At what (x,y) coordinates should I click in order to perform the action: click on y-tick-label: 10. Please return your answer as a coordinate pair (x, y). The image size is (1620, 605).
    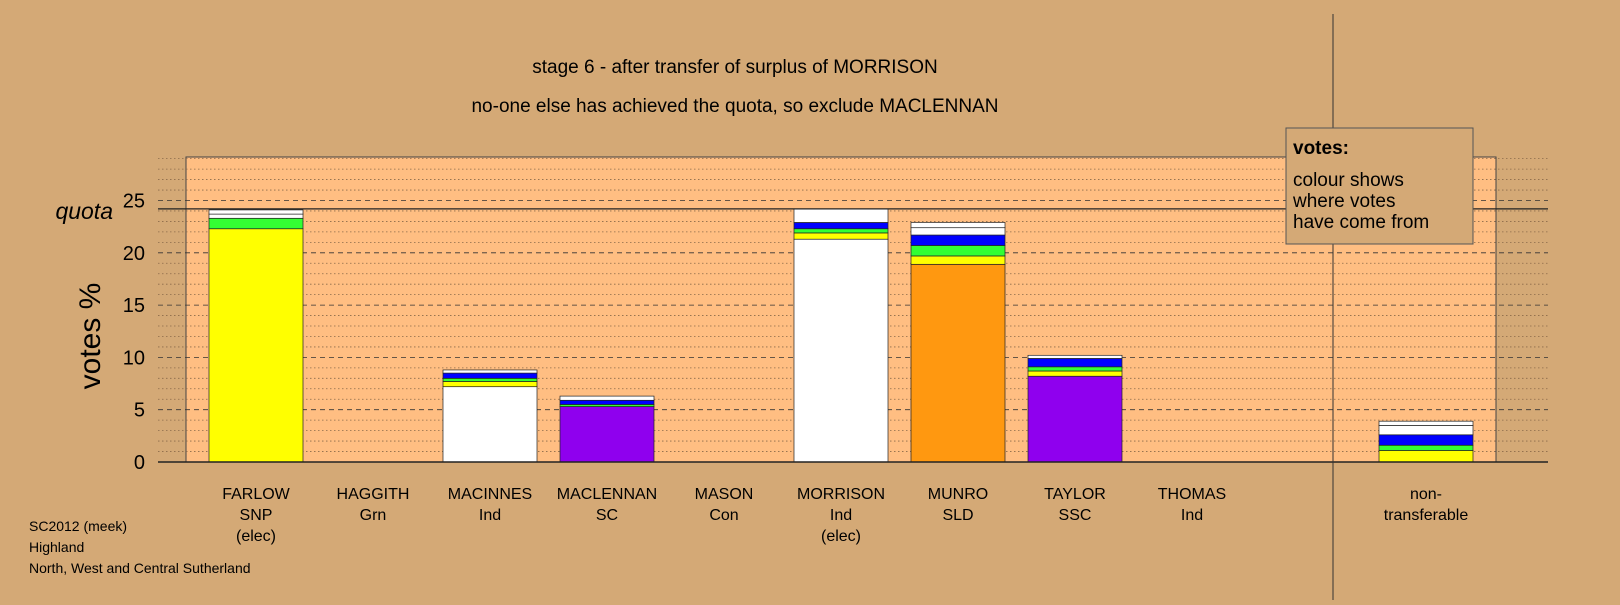
    Looking at the image, I should click on (134, 358).